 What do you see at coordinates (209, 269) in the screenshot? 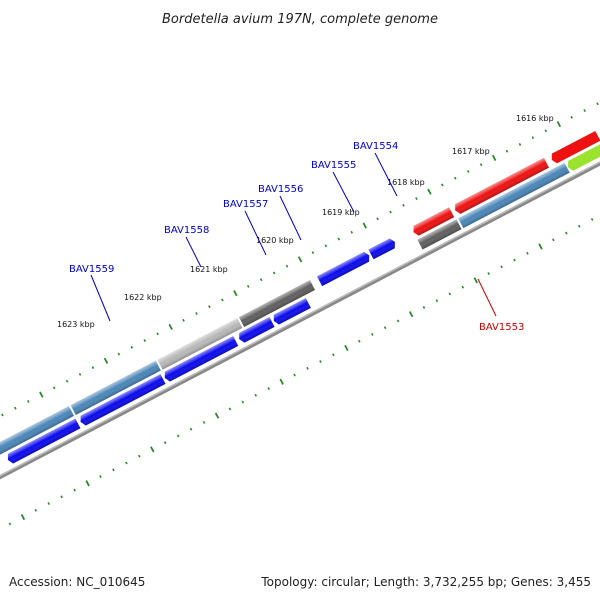
I see `kbp-label-1621: 1621 kbp` at bounding box center [209, 269].